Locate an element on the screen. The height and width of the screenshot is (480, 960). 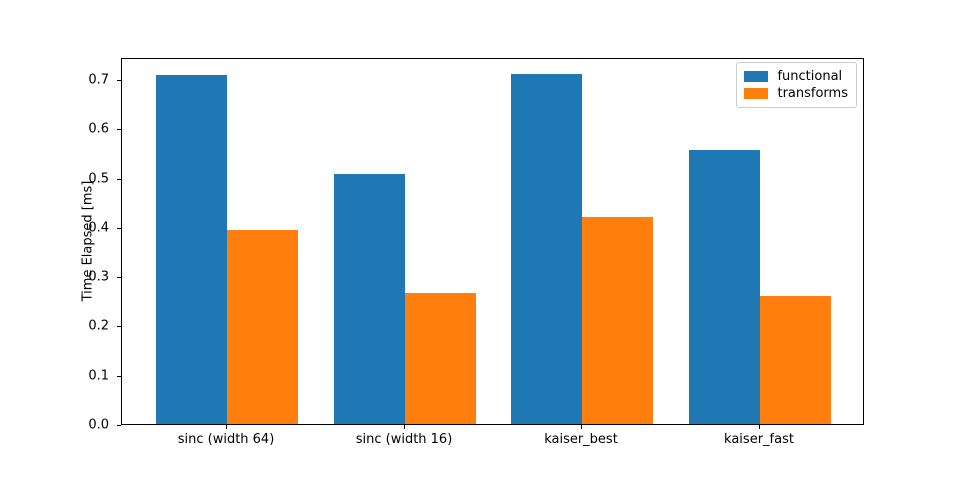
y-tick-label: 0.2 is located at coordinates (98, 326).